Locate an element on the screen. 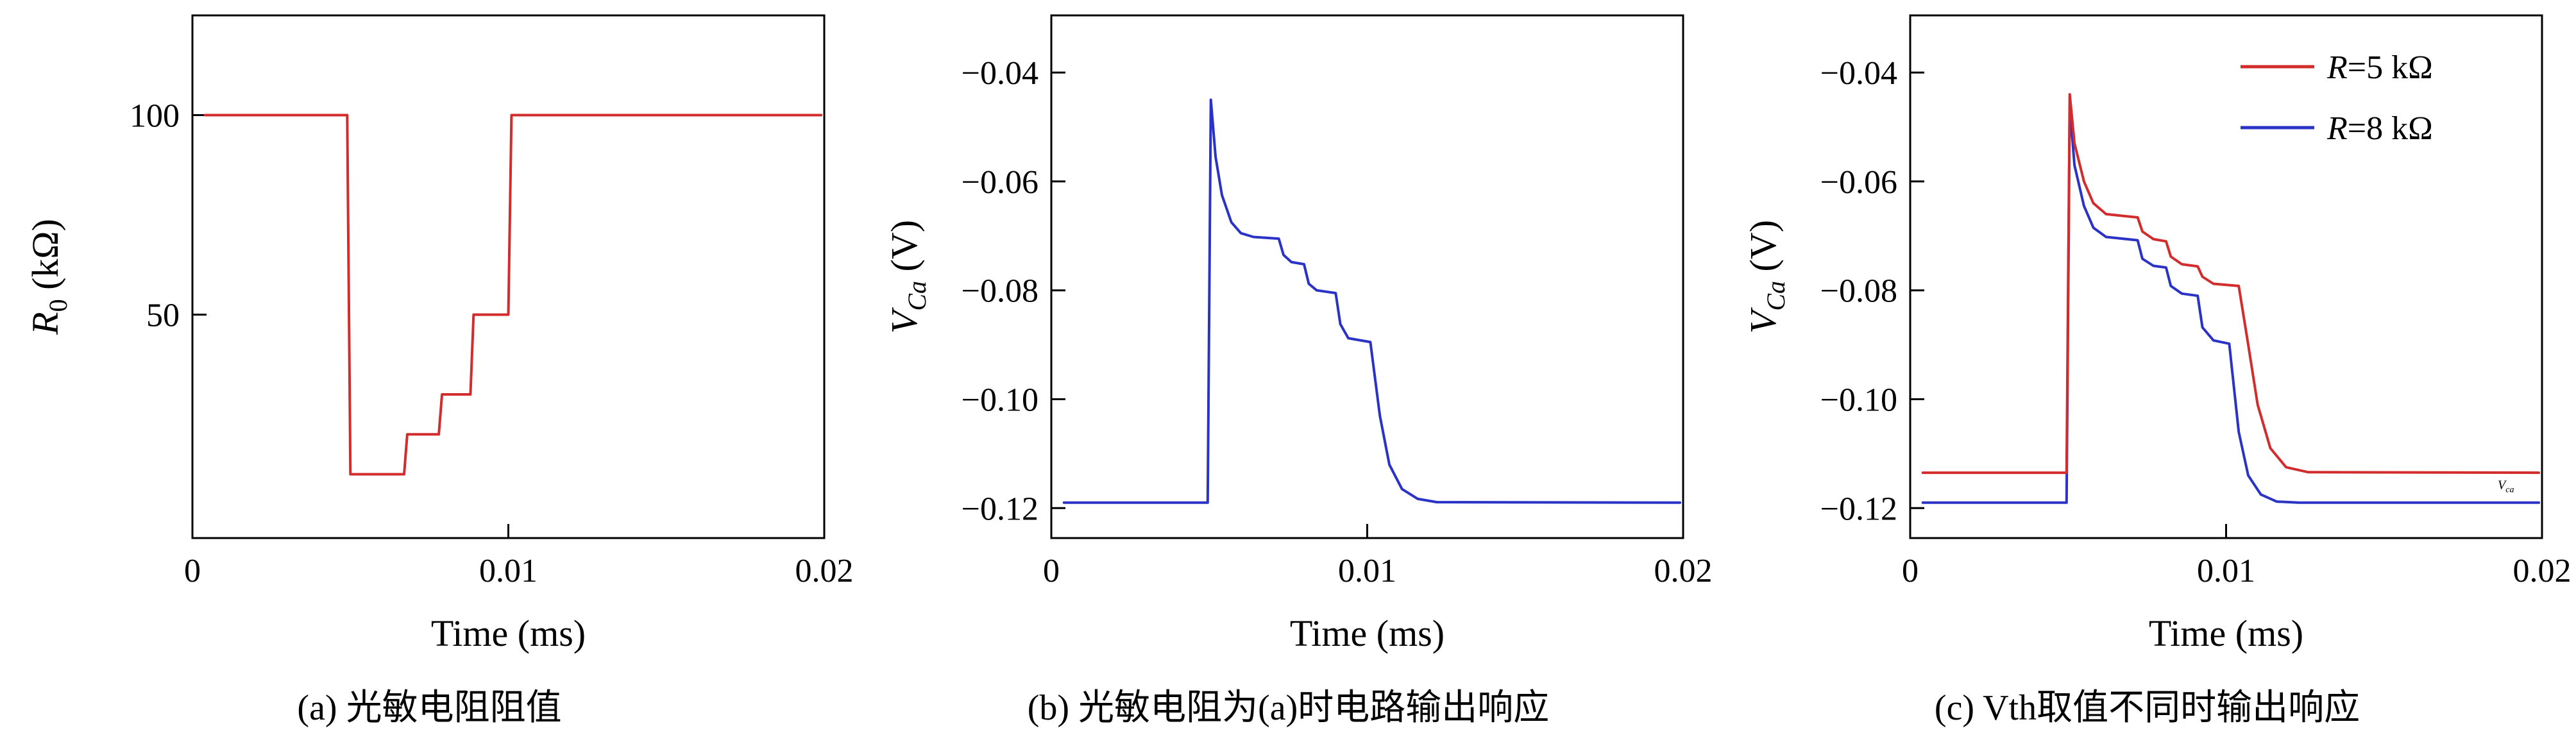  plot-annotation: Vca is located at coordinates (2506, 486).